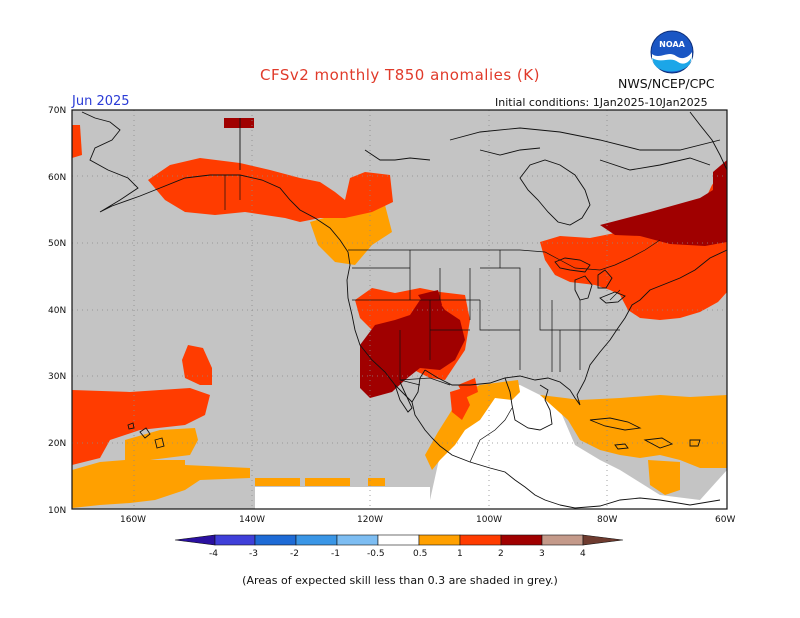  Describe the element at coordinates (489, 520) in the screenshot. I see `lon-label-100w: 100W` at that location.